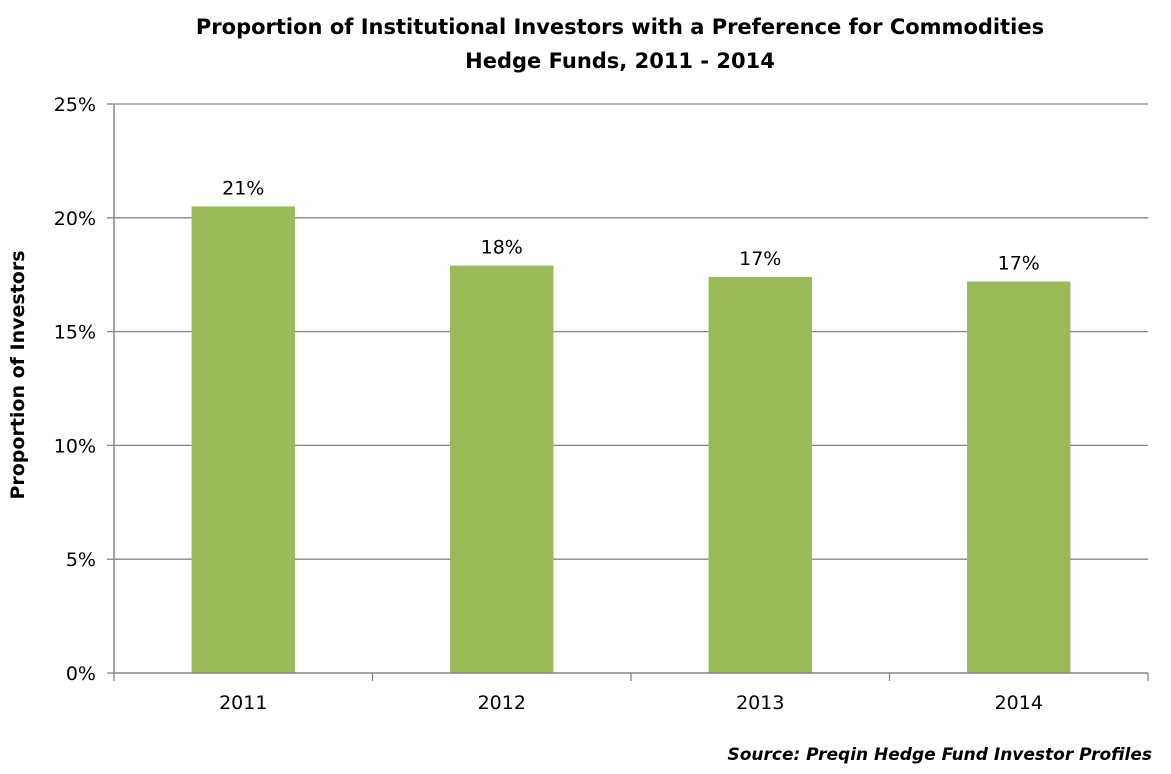 The image size is (1171, 774). Describe the element at coordinates (75, 333) in the screenshot. I see `y-tick-label: 15%` at that location.